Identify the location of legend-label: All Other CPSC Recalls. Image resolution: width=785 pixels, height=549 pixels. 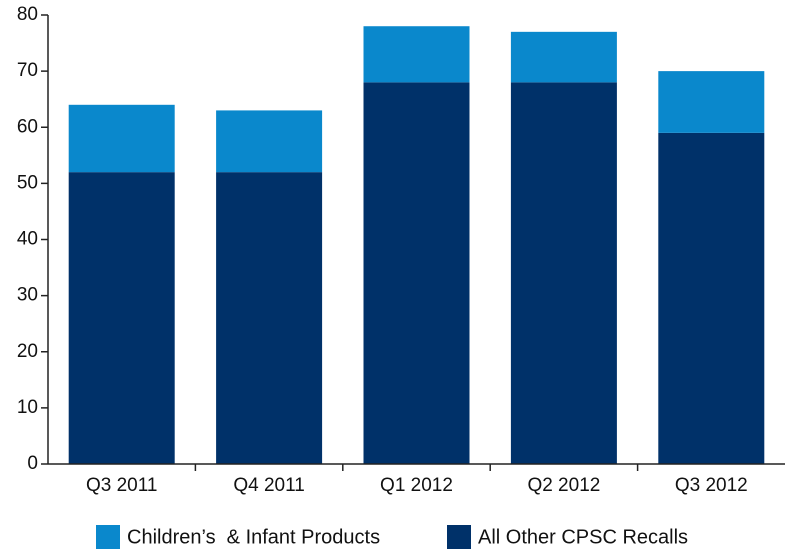
(583, 537).